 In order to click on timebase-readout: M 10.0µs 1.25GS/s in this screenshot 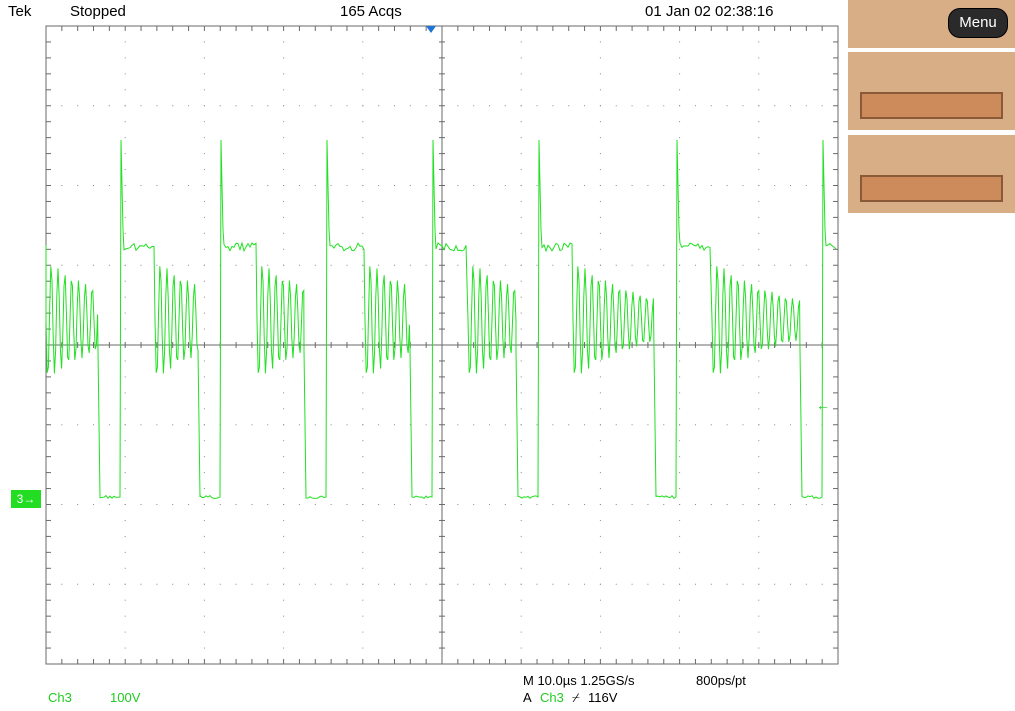, I will do `click(579, 680)`.